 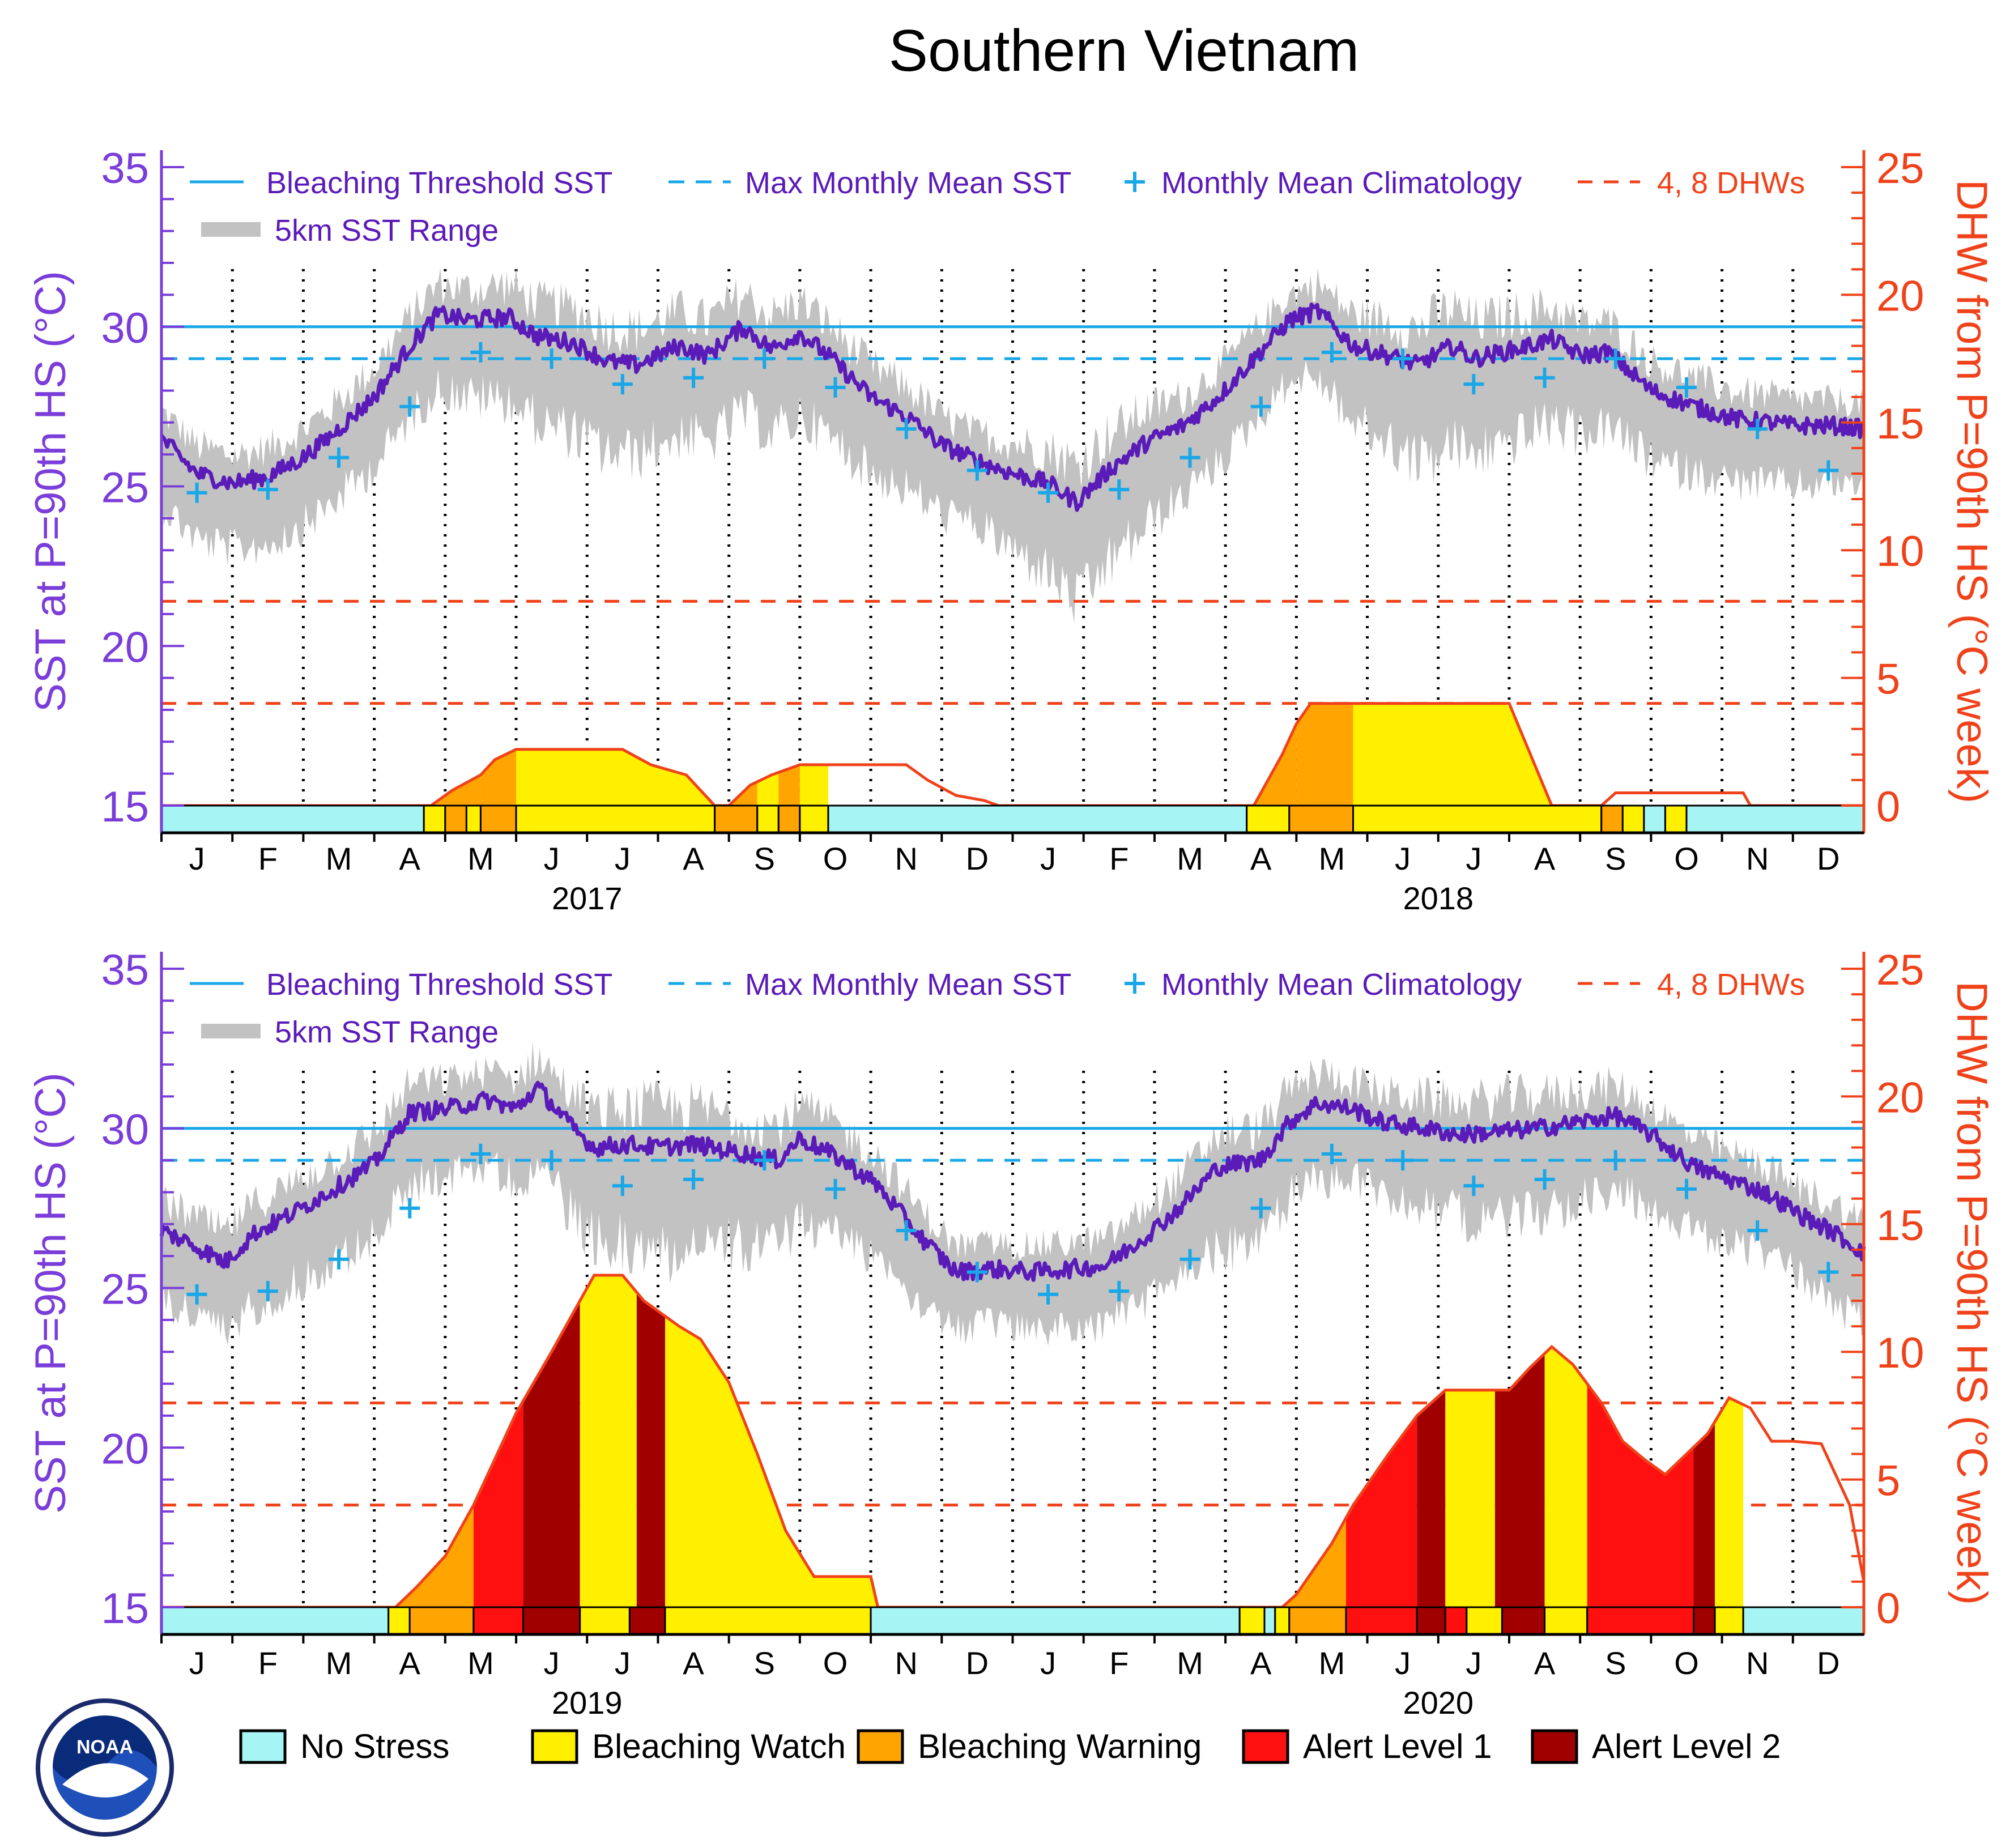 What do you see at coordinates (1972, 492) in the screenshot?
I see `right-axis-title: DHW from P=90th HS (°C week)` at bounding box center [1972, 492].